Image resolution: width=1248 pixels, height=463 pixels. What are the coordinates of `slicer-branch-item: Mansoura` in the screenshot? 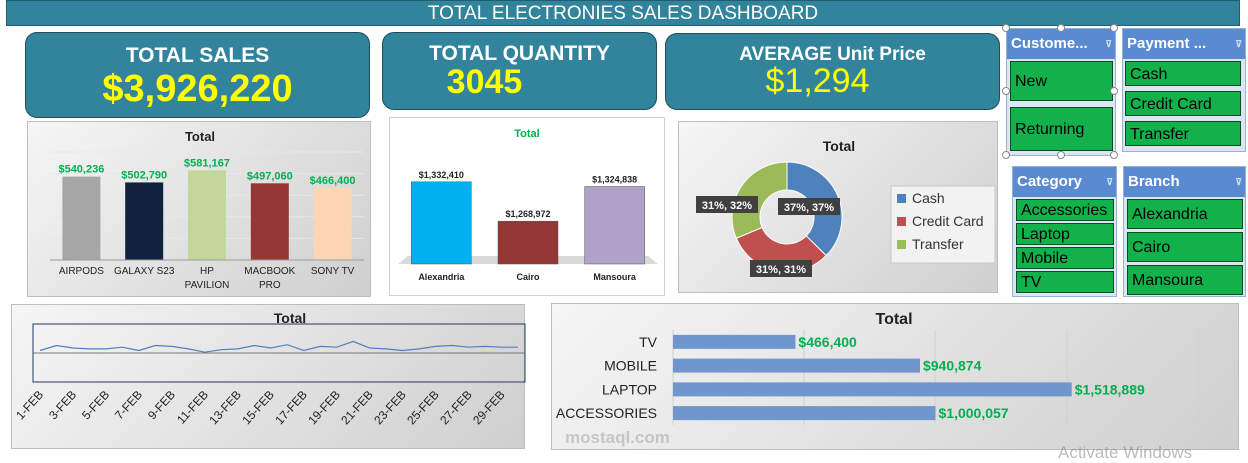 It's located at (1185, 280).